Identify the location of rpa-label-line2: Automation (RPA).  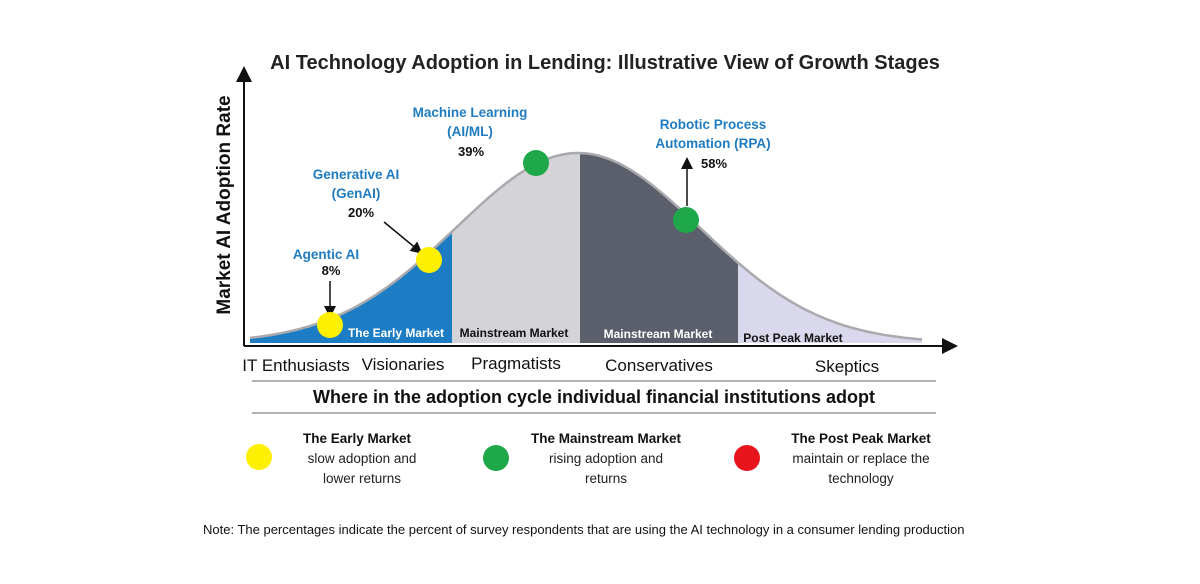
(712, 143).